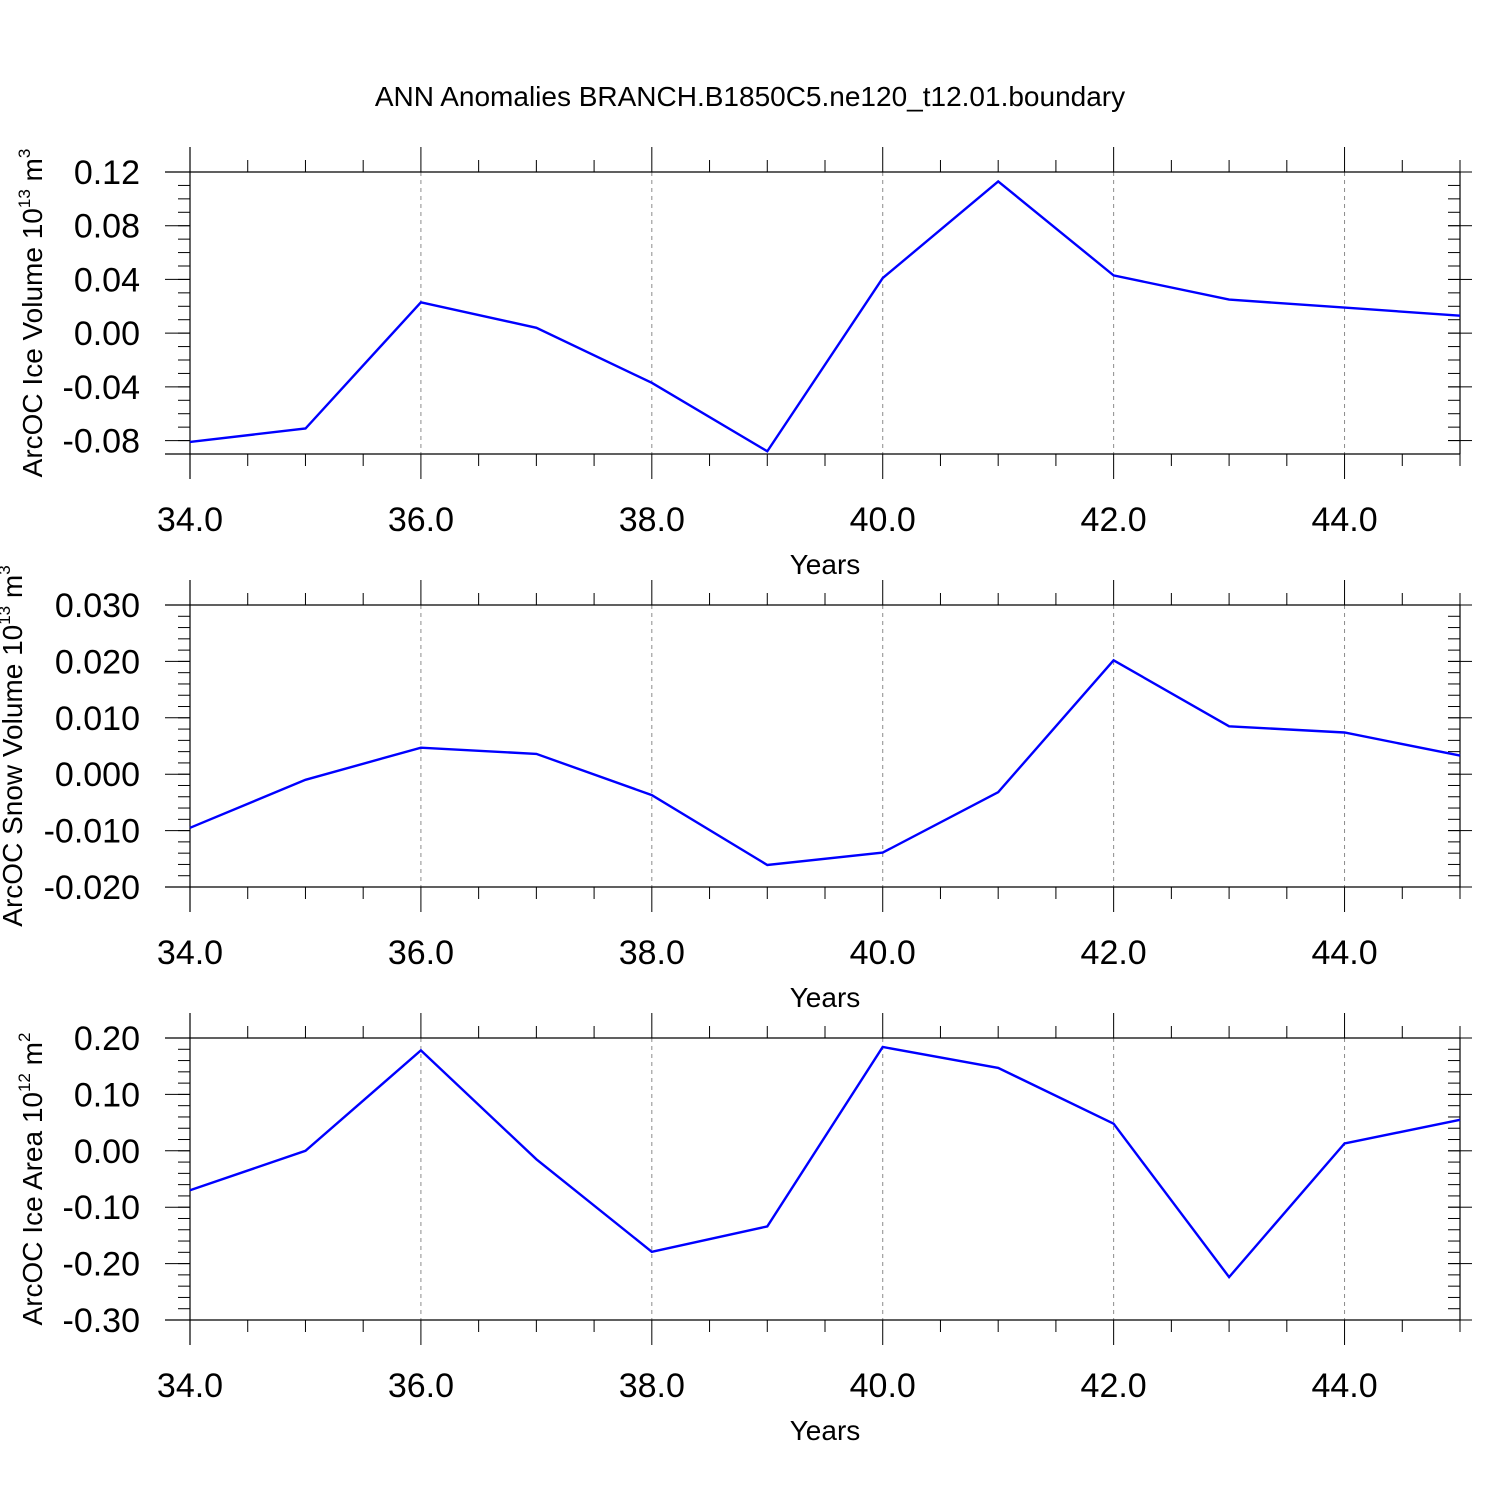  What do you see at coordinates (107, 280) in the screenshot?
I see `y-tick-label: 0.04` at bounding box center [107, 280].